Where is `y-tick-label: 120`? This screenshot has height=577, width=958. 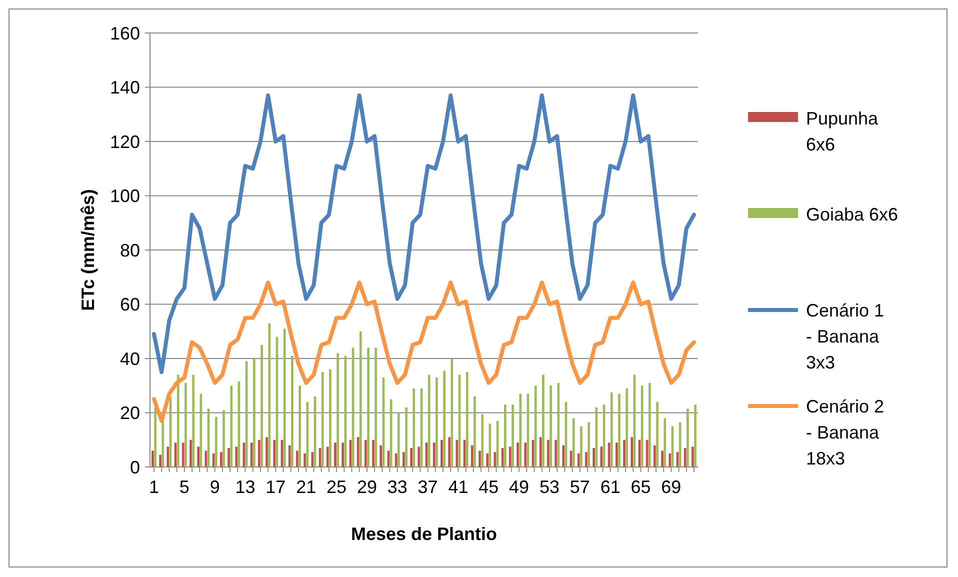 y-tick-label: 120 is located at coordinates (125, 142).